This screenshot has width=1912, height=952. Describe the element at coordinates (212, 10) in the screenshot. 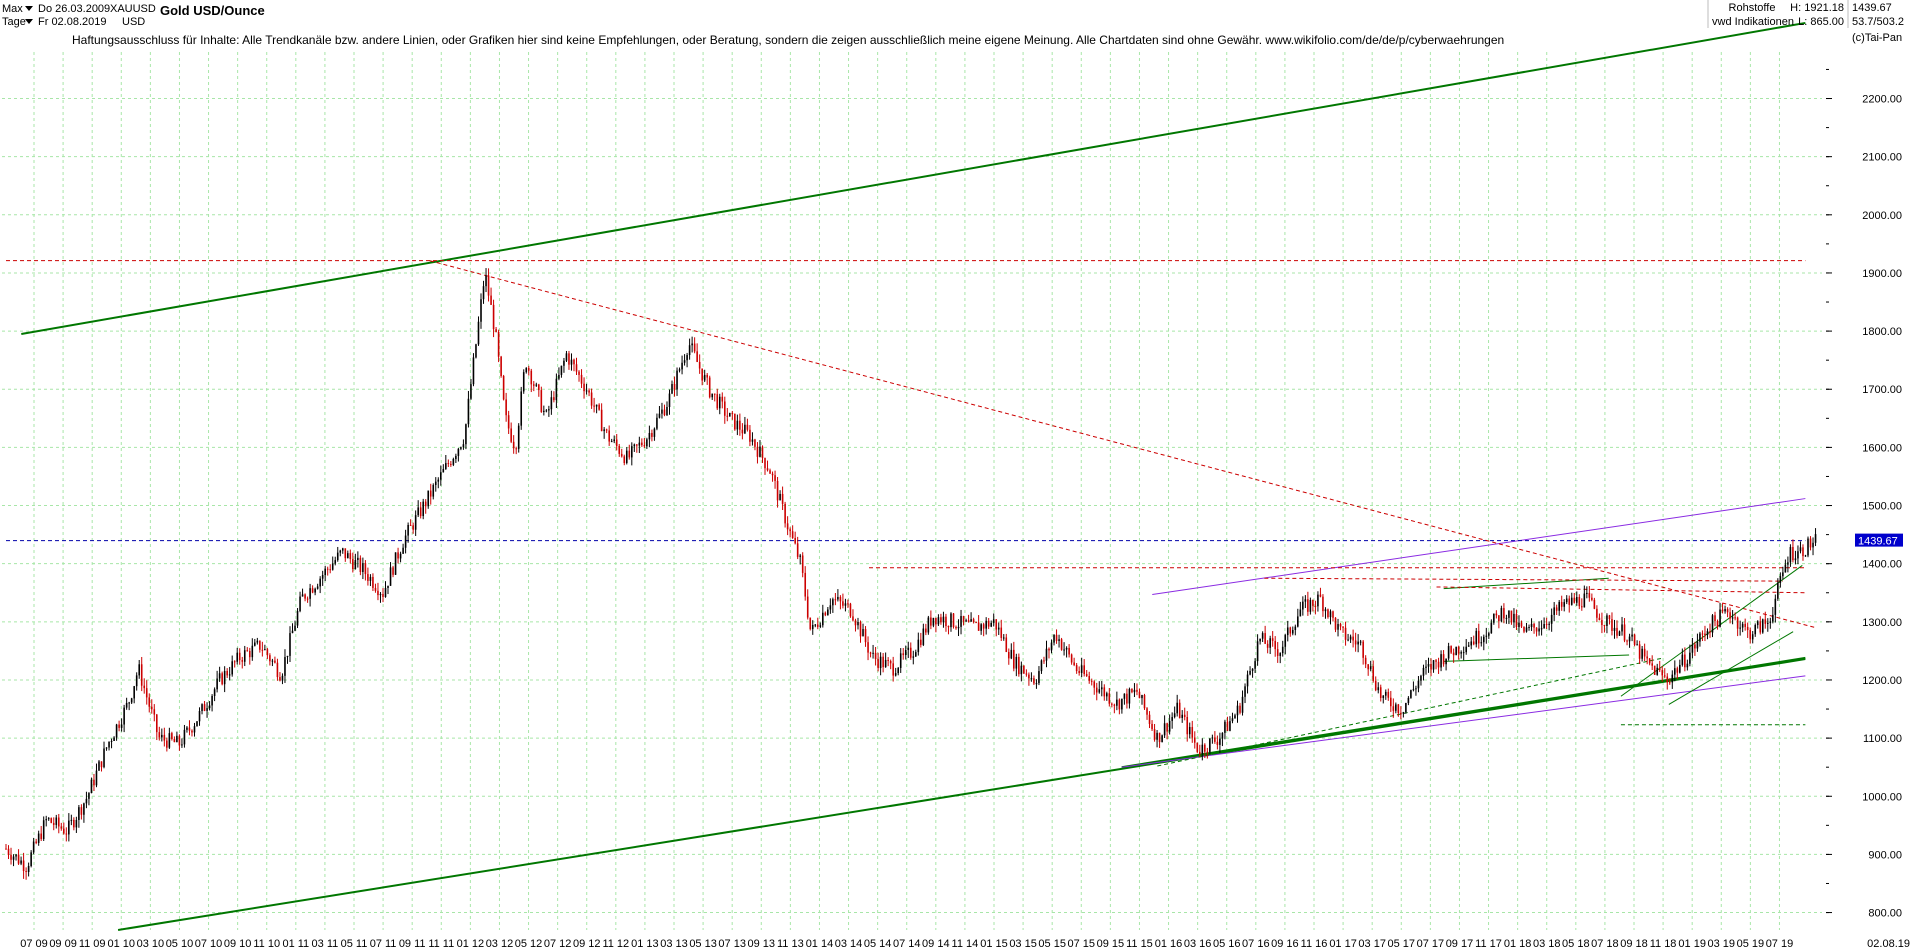

I see `chart-title: Gold USD/Ounce` at that location.